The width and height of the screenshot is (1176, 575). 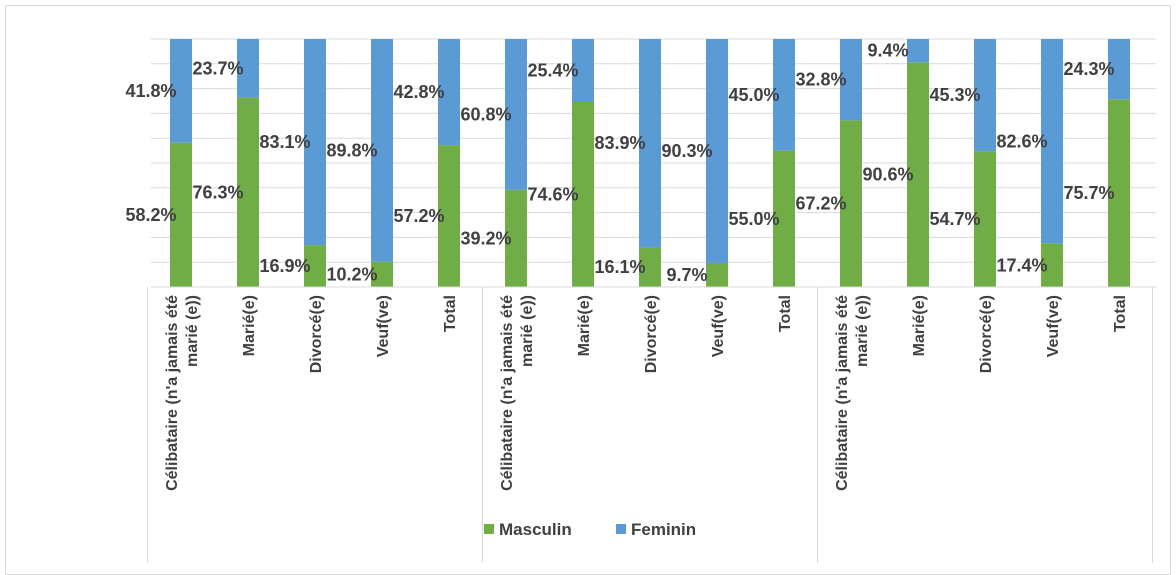 What do you see at coordinates (753, 219) in the screenshot?
I see `data-label-masculin: 55.0%` at bounding box center [753, 219].